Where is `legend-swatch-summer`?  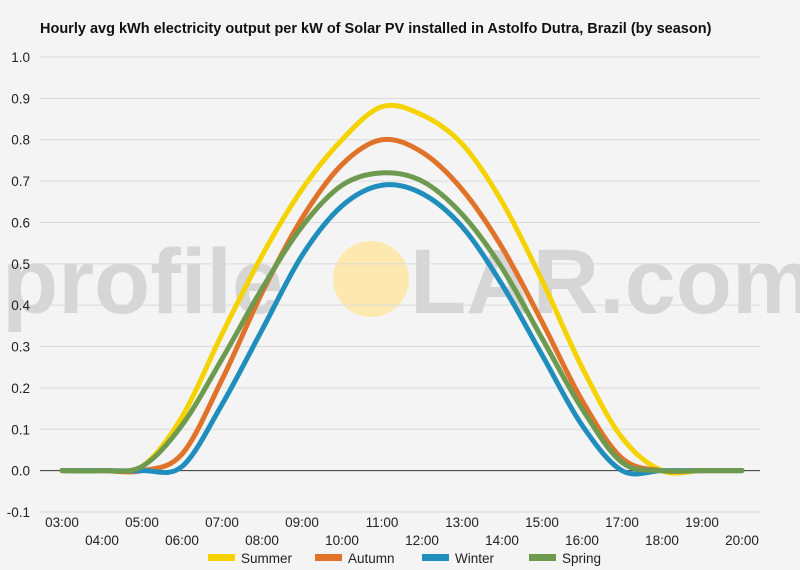 legend-swatch-summer is located at coordinates (221, 557).